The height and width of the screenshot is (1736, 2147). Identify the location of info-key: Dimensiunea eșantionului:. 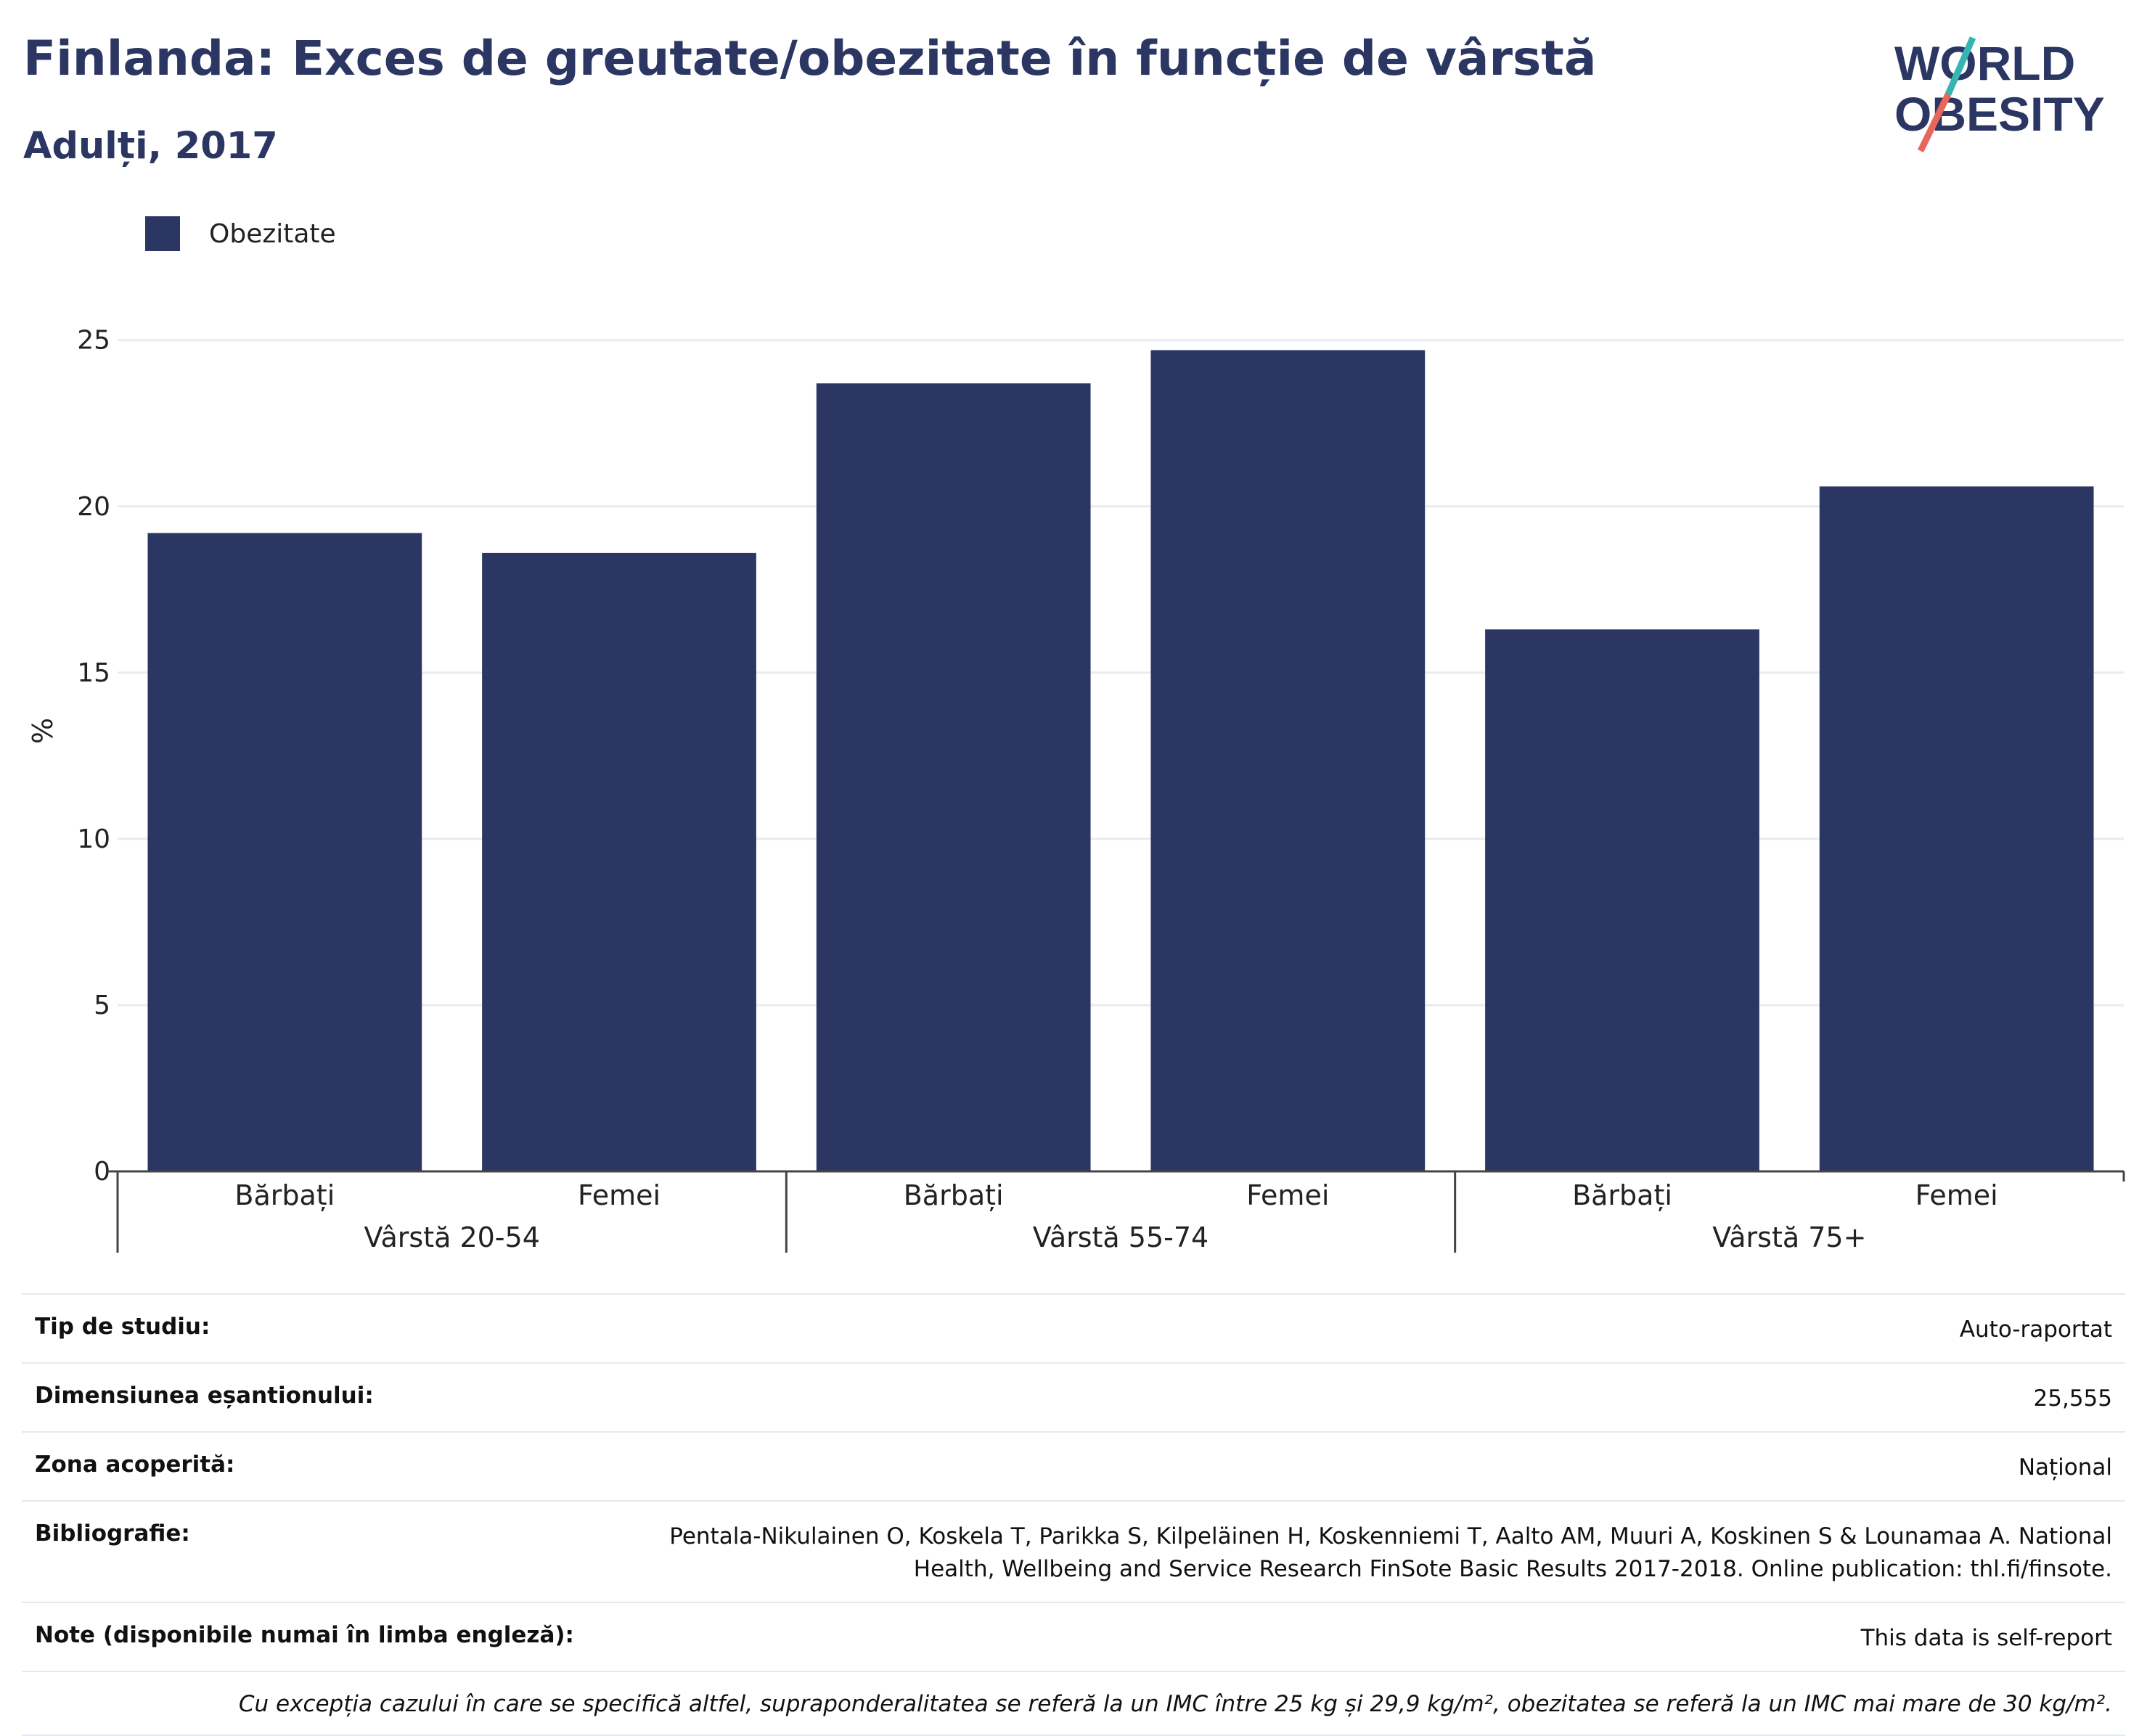
(204, 1395).